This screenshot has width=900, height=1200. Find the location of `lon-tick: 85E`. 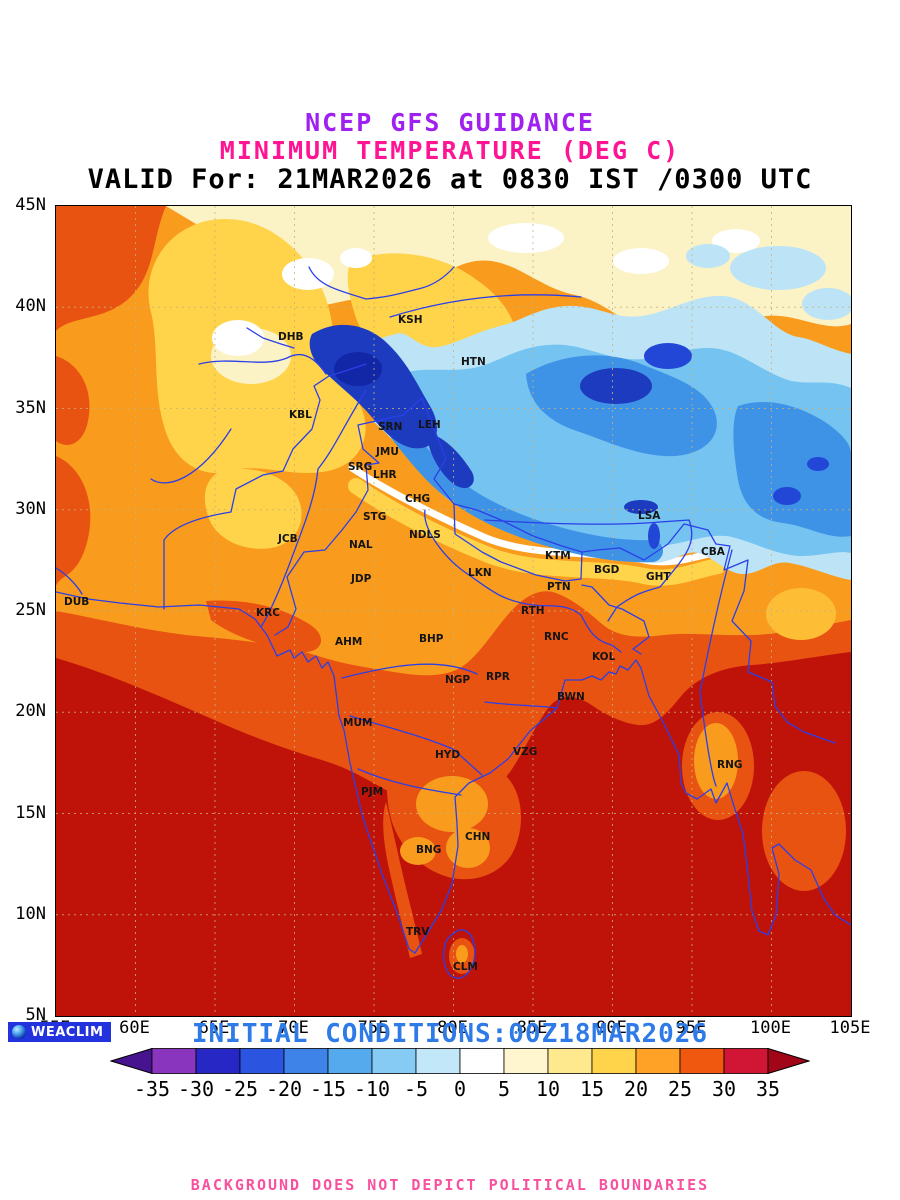

lon-tick: 85E is located at coordinates (532, 1028).